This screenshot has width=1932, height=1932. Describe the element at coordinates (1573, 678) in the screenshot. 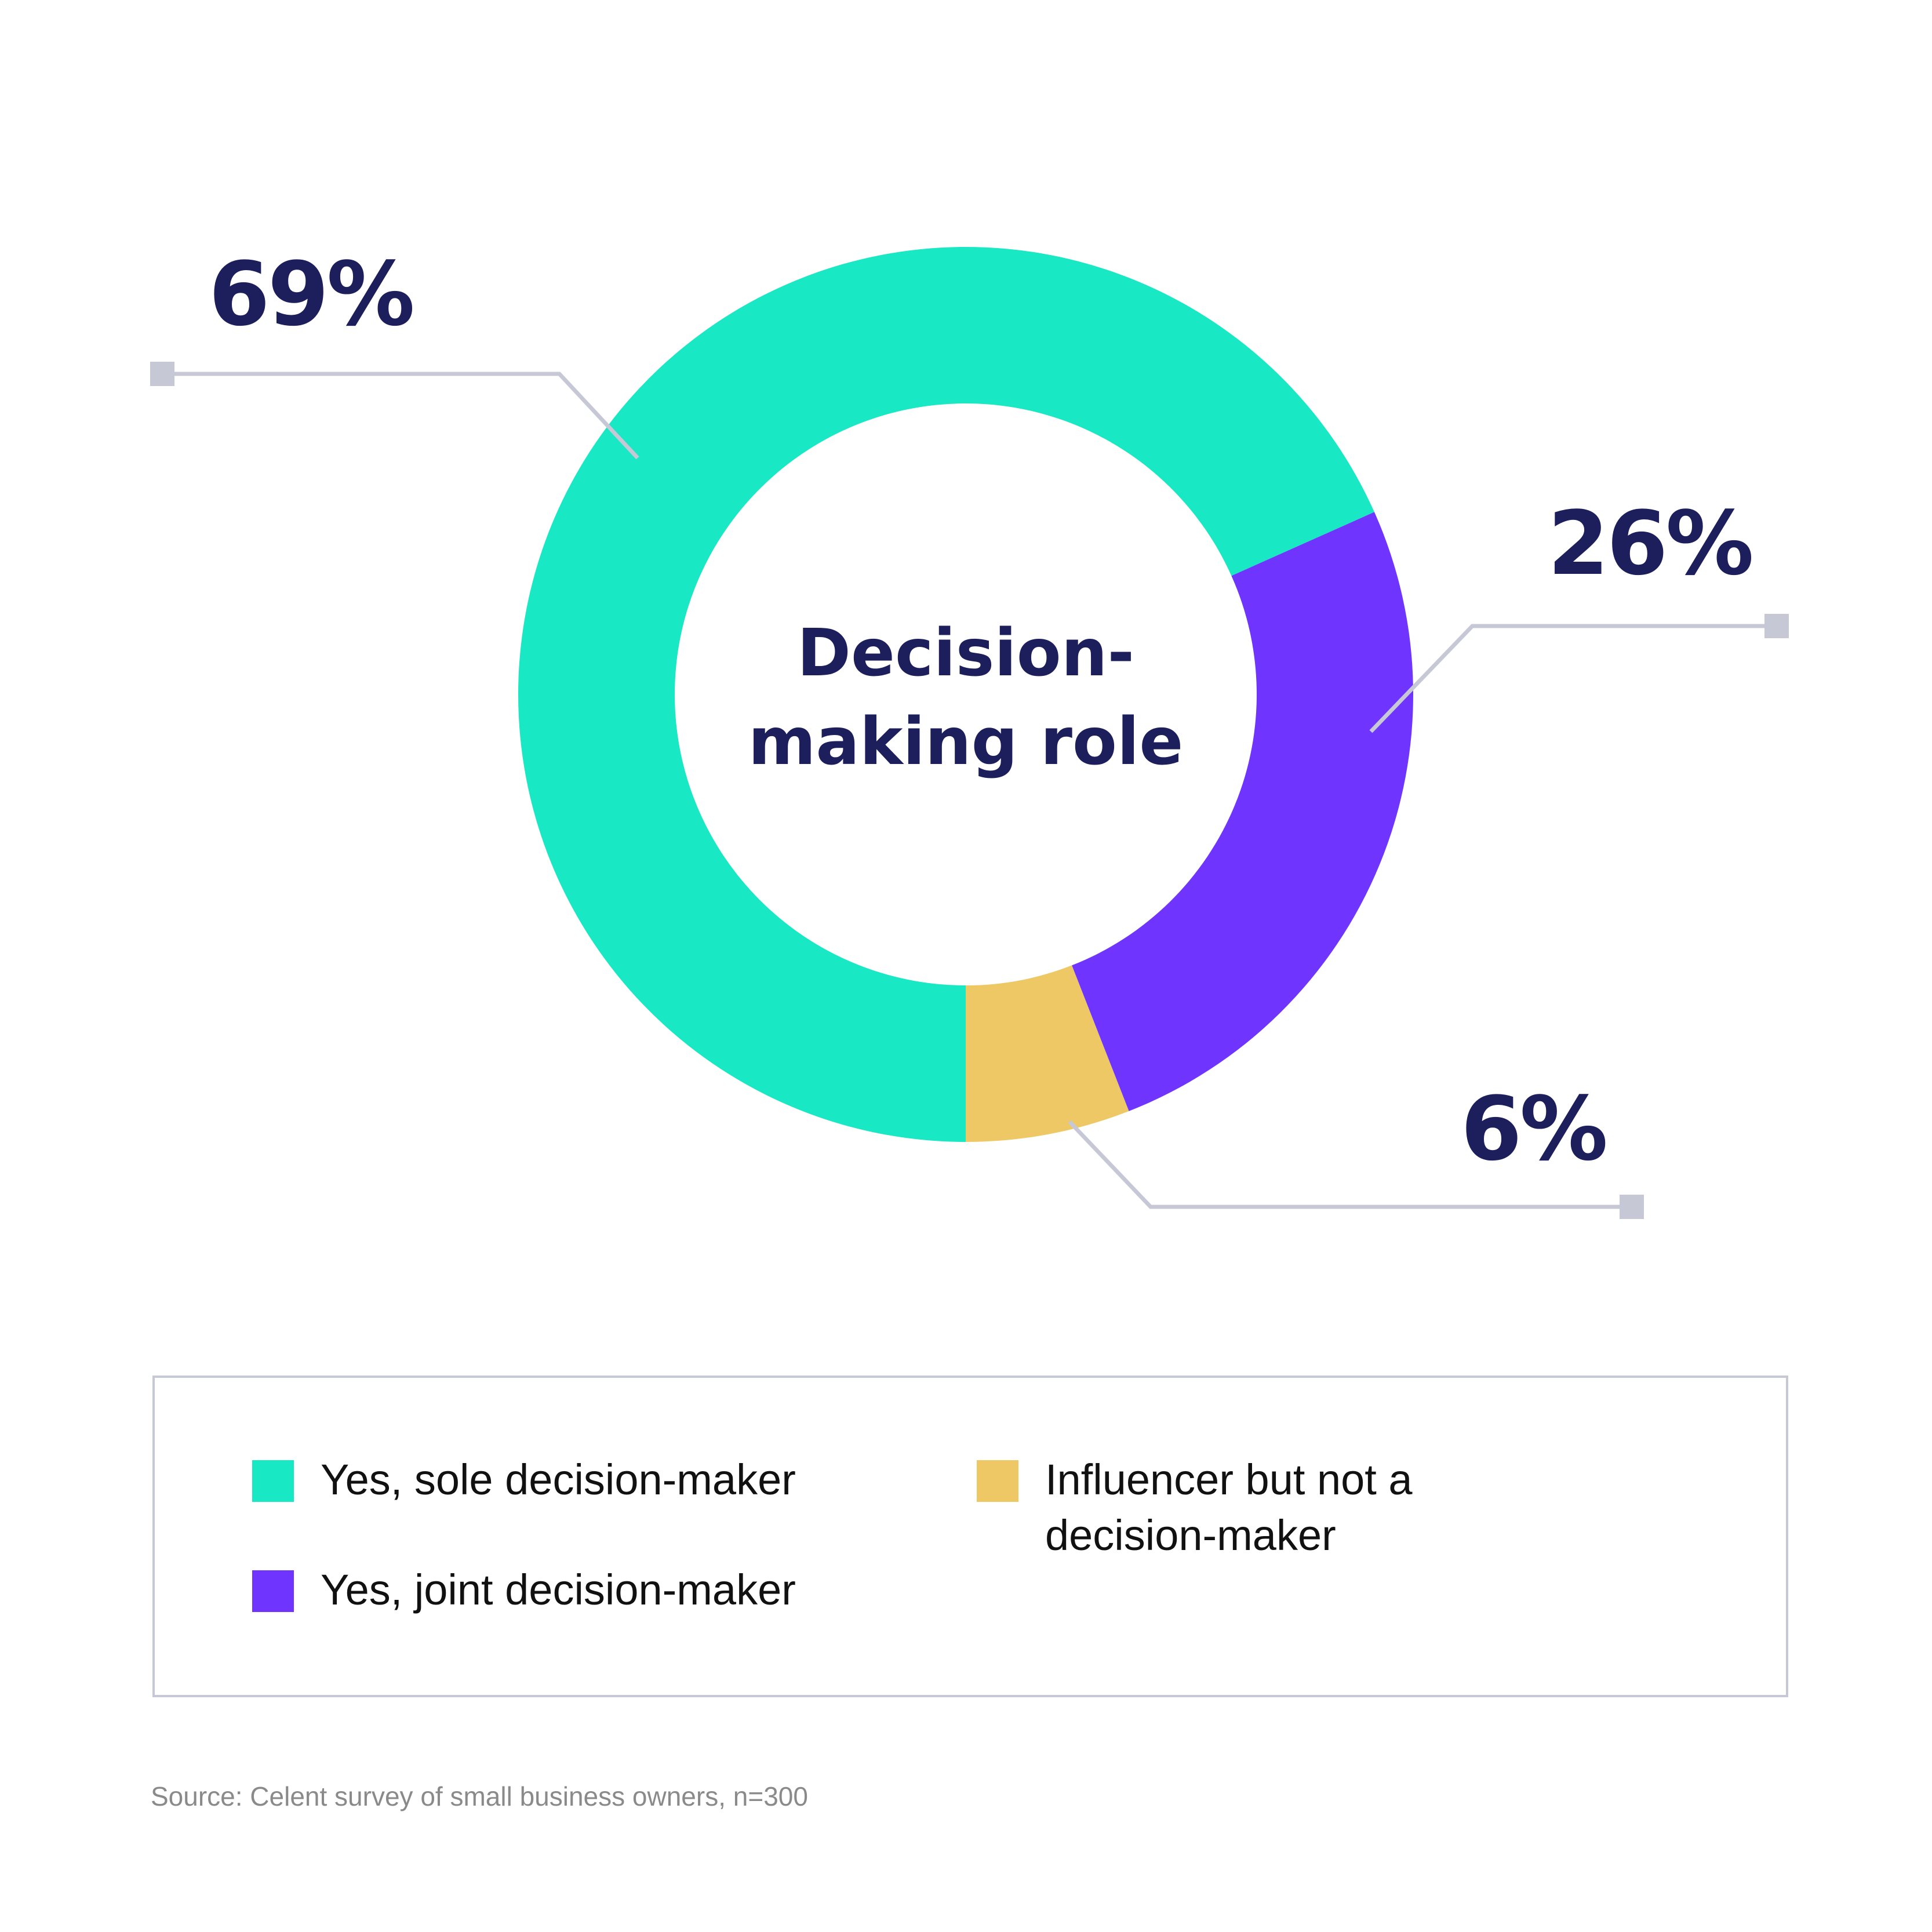

I see `leader-line-joint` at that location.